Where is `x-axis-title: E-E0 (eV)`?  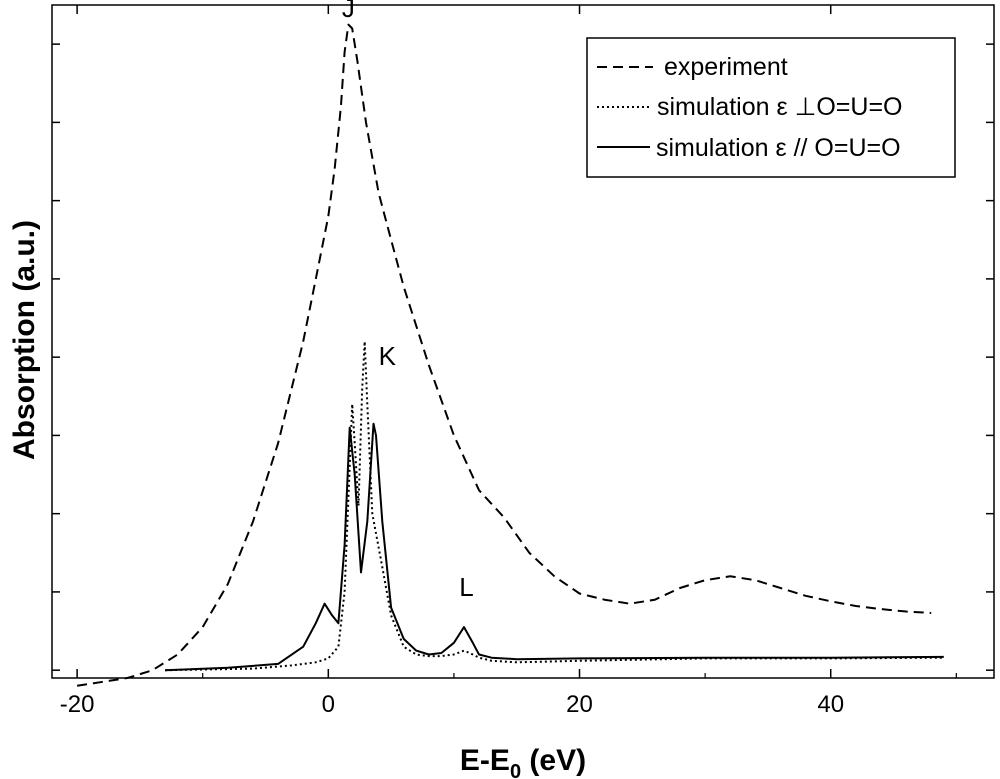
x-axis-title: E-E0 (eV) is located at coordinates (523, 761).